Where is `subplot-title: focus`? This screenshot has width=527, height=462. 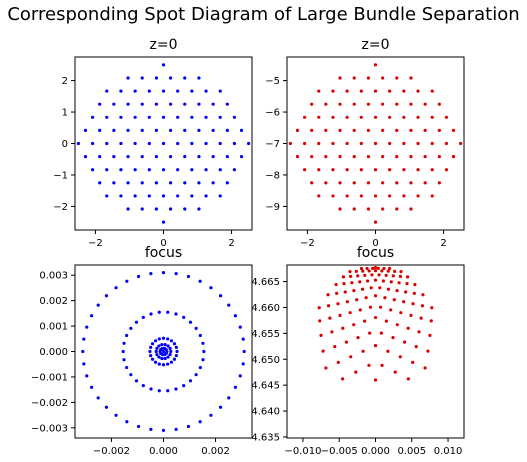 subplot-title: focus is located at coordinates (375, 253).